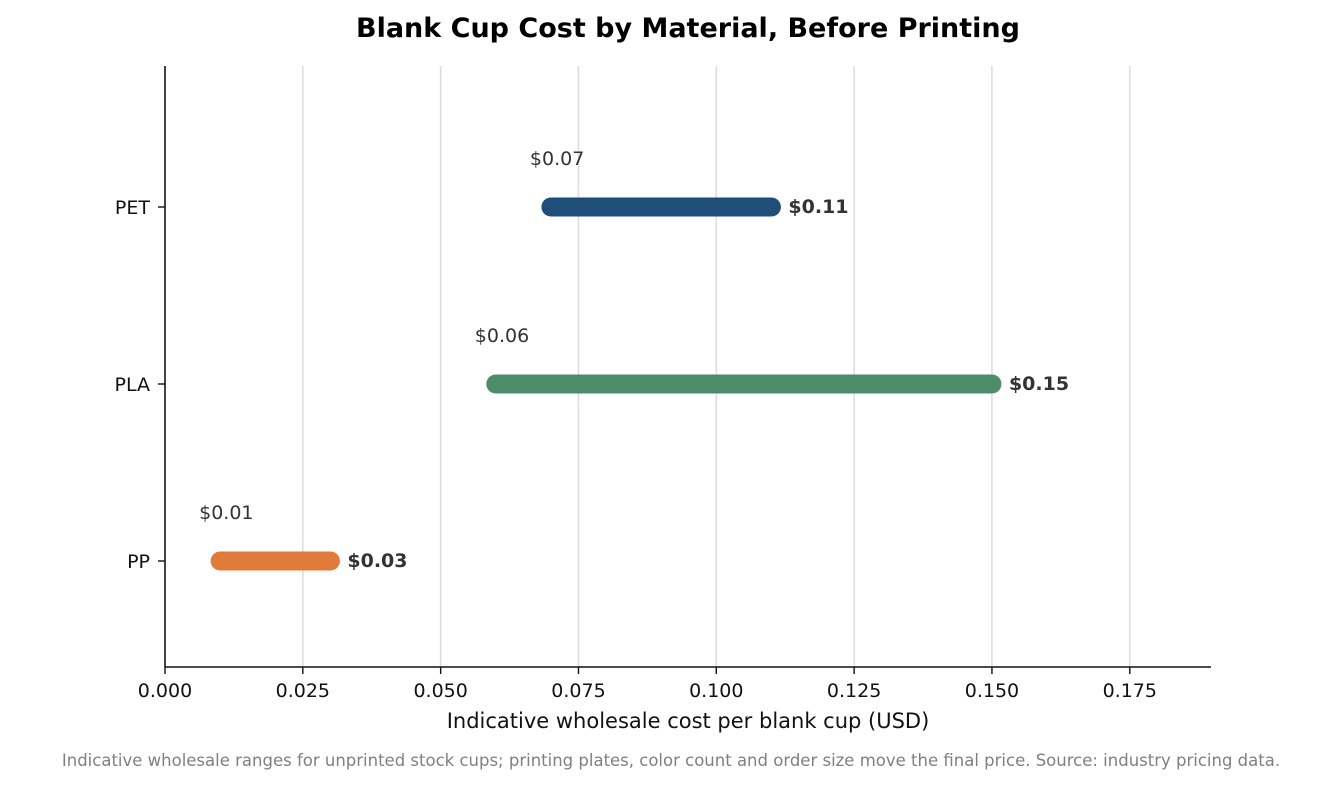 The image size is (1342, 787). Describe the element at coordinates (132, 208) in the screenshot. I see `y-tick-label: PET` at that location.